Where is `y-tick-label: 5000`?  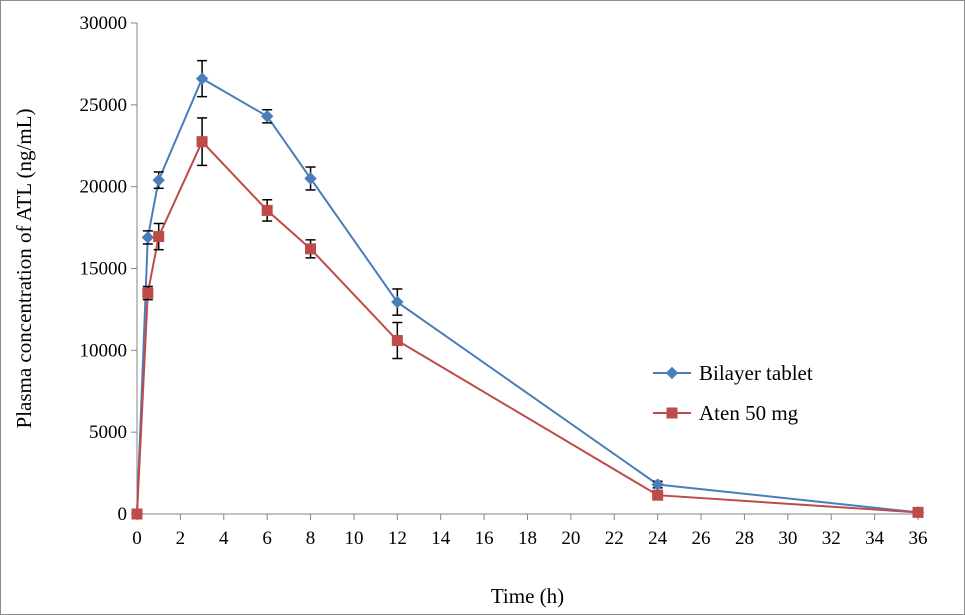
y-tick-label: 5000 is located at coordinates (108, 432).